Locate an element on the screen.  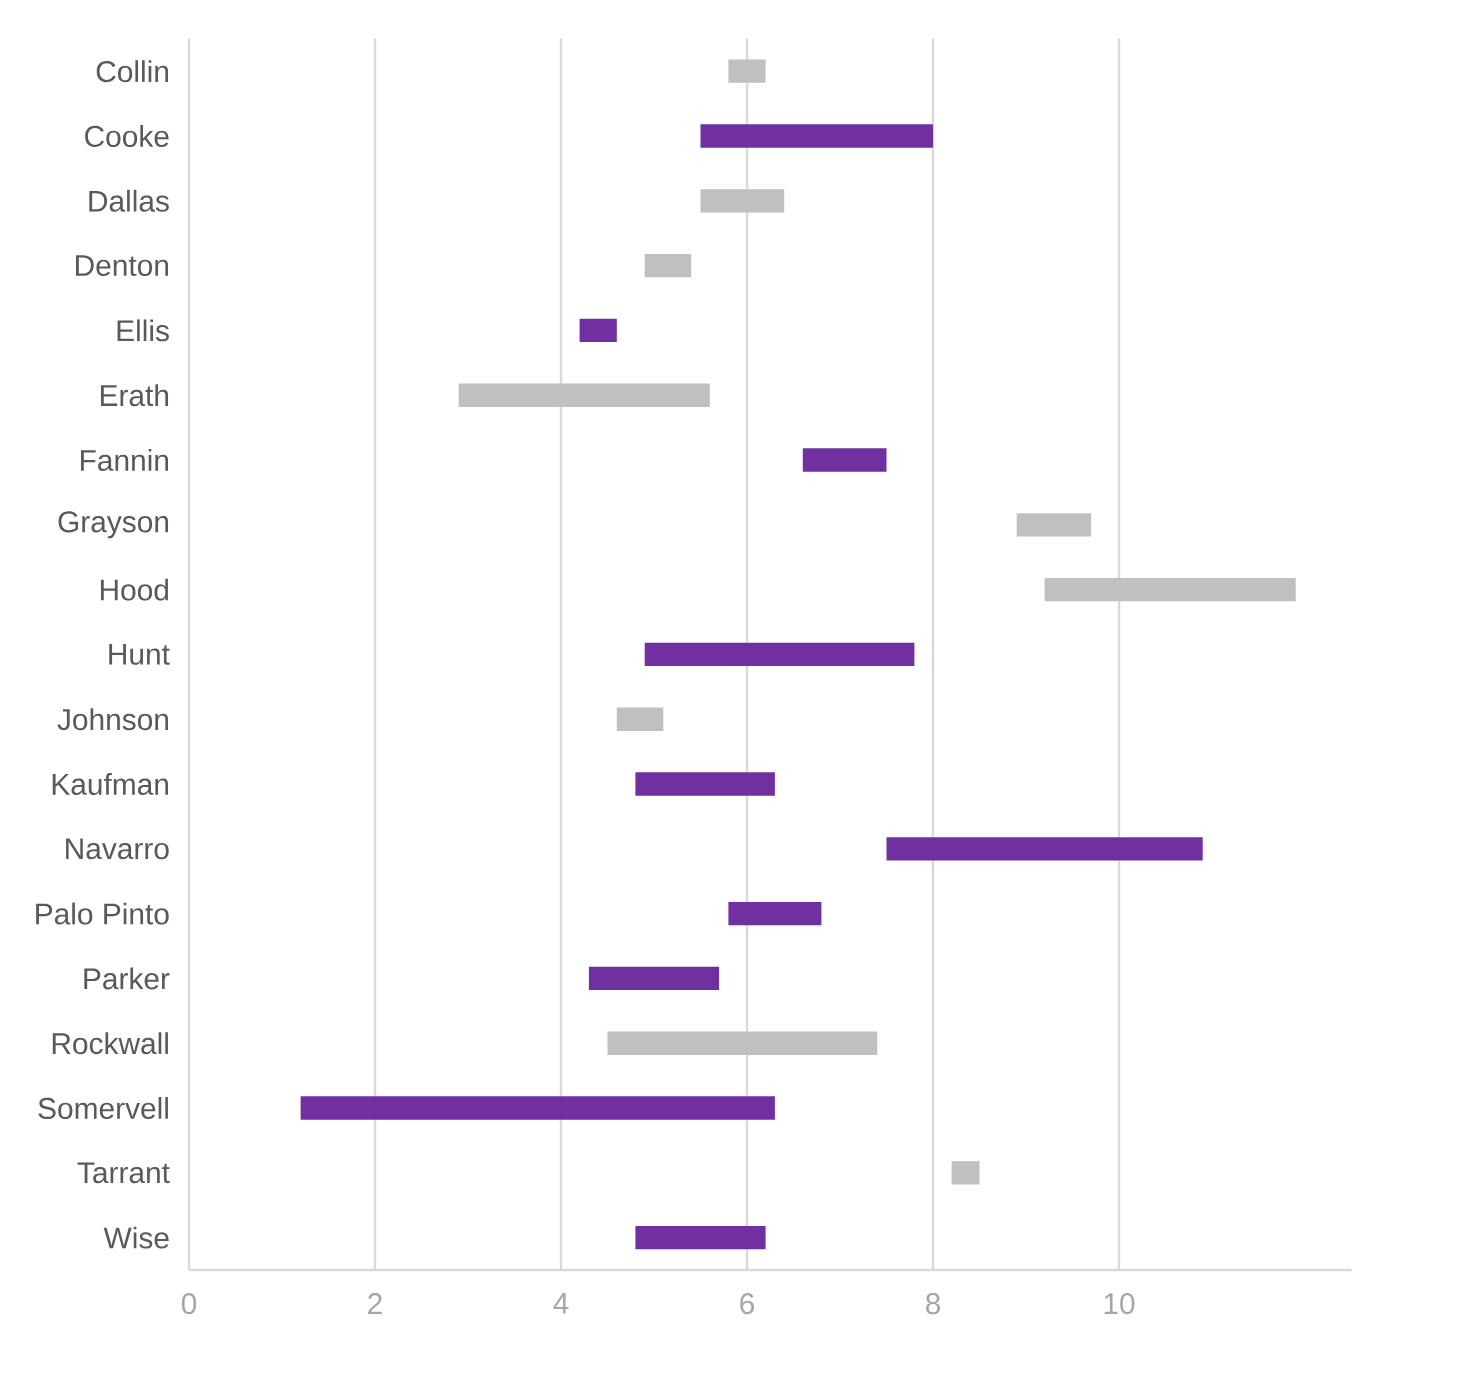
y-tick-label: Parker is located at coordinates (127, 978).